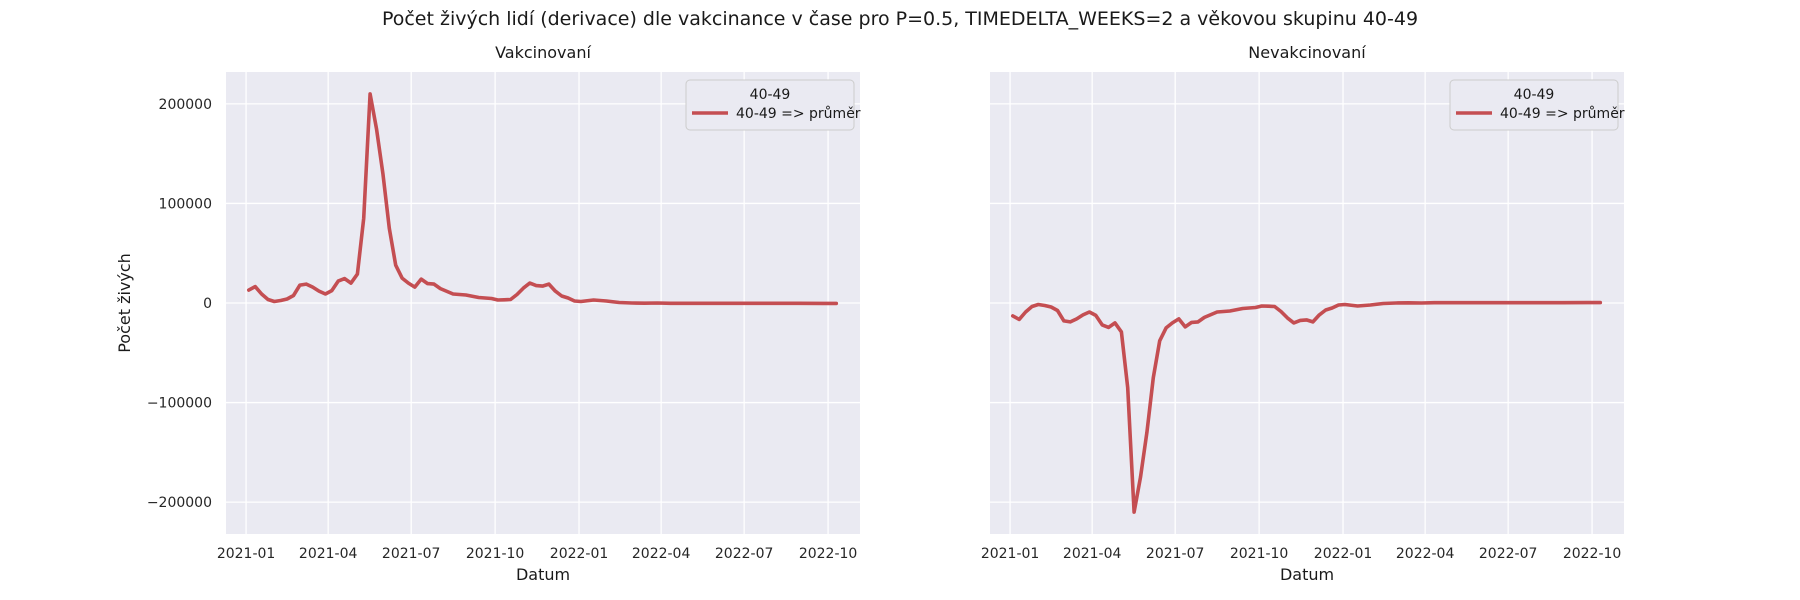 The height and width of the screenshot is (600, 1800). Describe the element at coordinates (124, 303) in the screenshot. I see `y-axis-label: Počet živých` at that location.